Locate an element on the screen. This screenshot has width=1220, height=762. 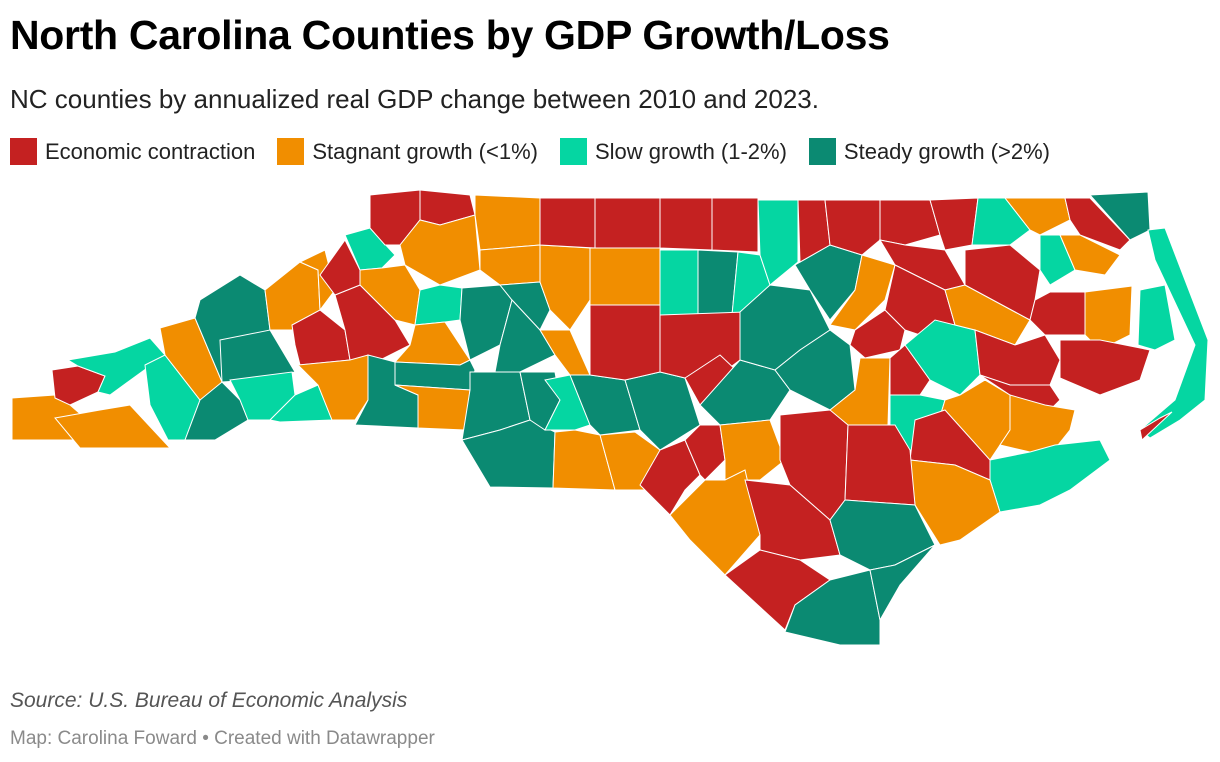
legend-item-steady: Steady growth (>2%) is located at coordinates (929, 151).